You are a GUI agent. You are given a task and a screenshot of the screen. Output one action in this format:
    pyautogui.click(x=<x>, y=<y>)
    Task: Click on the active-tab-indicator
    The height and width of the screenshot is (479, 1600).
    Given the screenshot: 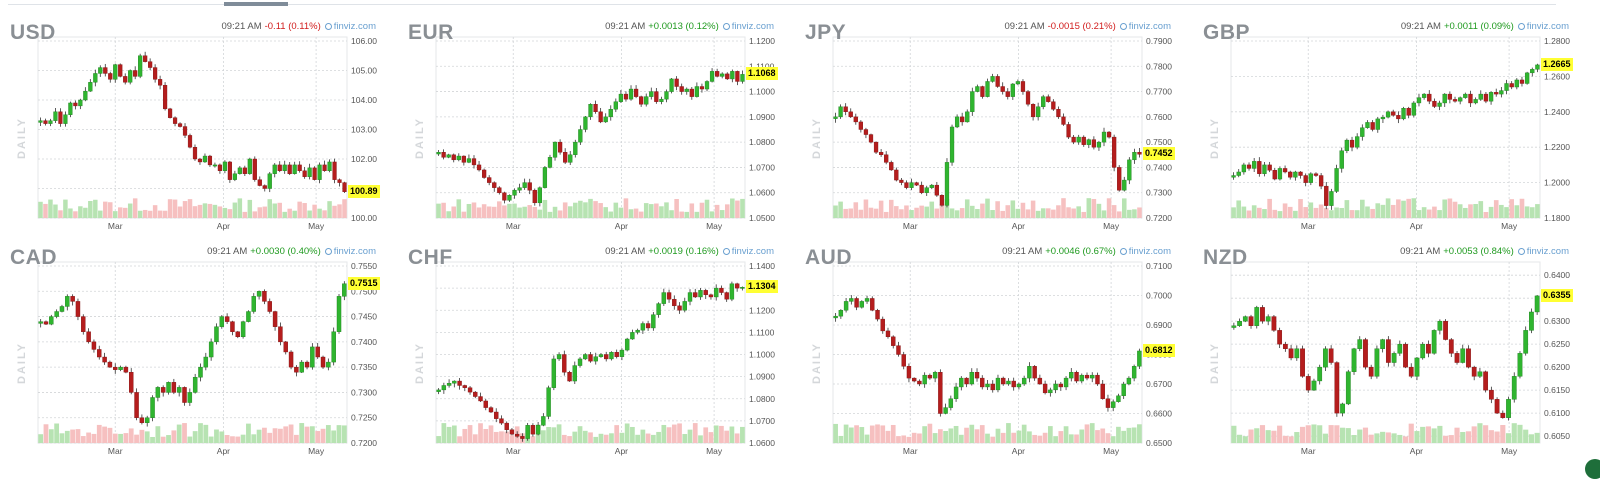 What is the action you would take?
    pyautogui.click(x=256, y=4)
    